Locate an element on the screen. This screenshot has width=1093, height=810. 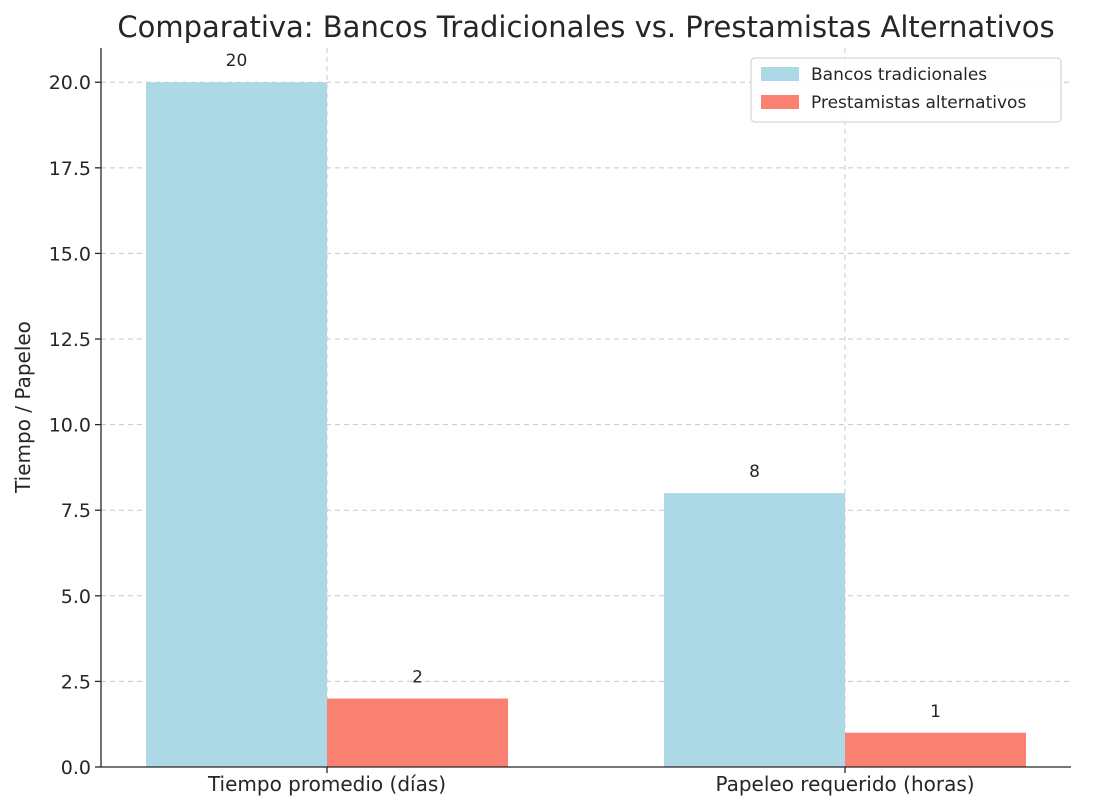
legend-box is located at coordinates (906, 90).